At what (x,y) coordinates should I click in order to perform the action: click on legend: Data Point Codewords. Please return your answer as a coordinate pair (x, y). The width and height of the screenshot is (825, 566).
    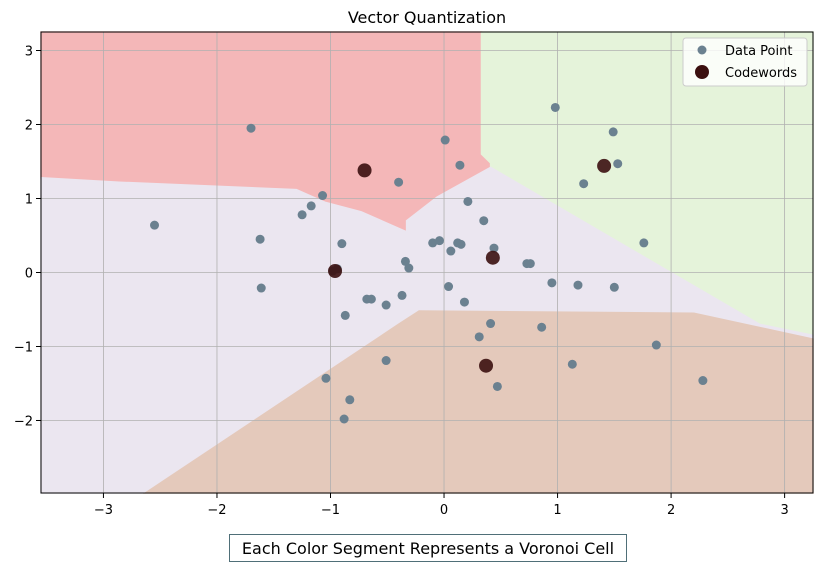
    Looking at the image, I should click on (745, 62).